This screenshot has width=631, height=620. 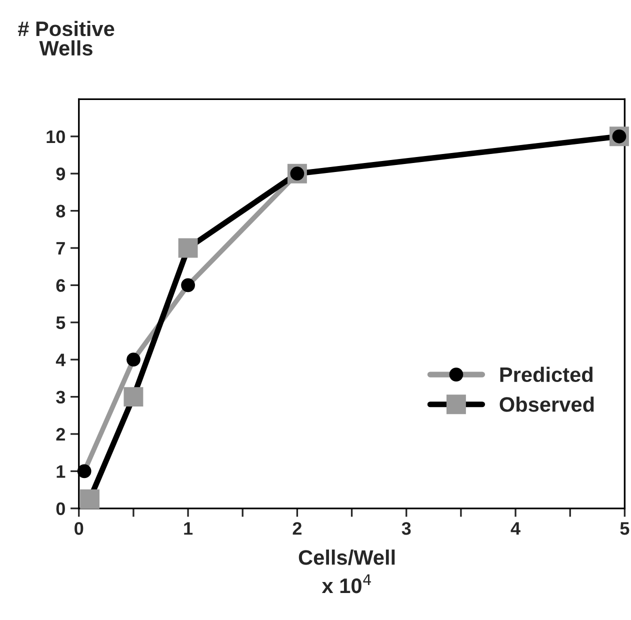 I want to click on x-tick-label: 2, so click(x=297, y=528).